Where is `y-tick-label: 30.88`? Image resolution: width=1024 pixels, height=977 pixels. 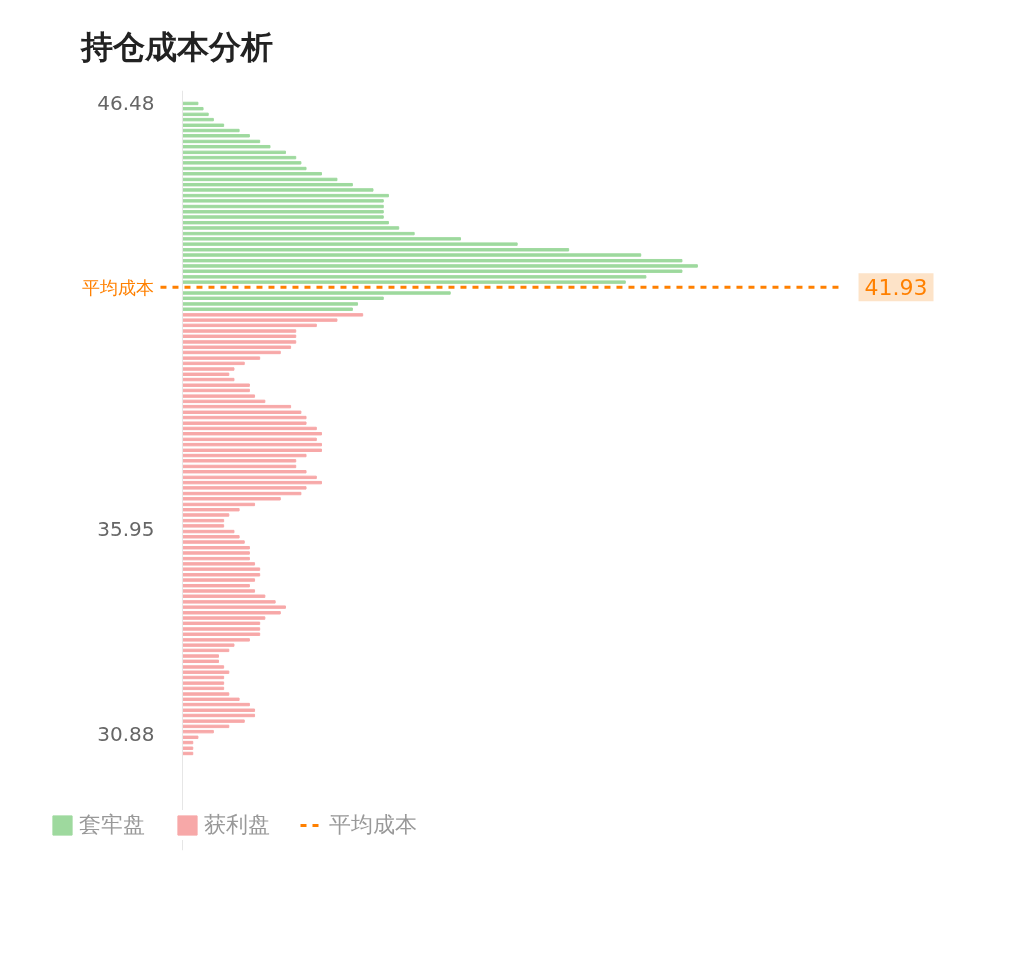
y-tick-label: 30.88 is located at coordinates (126, 734).